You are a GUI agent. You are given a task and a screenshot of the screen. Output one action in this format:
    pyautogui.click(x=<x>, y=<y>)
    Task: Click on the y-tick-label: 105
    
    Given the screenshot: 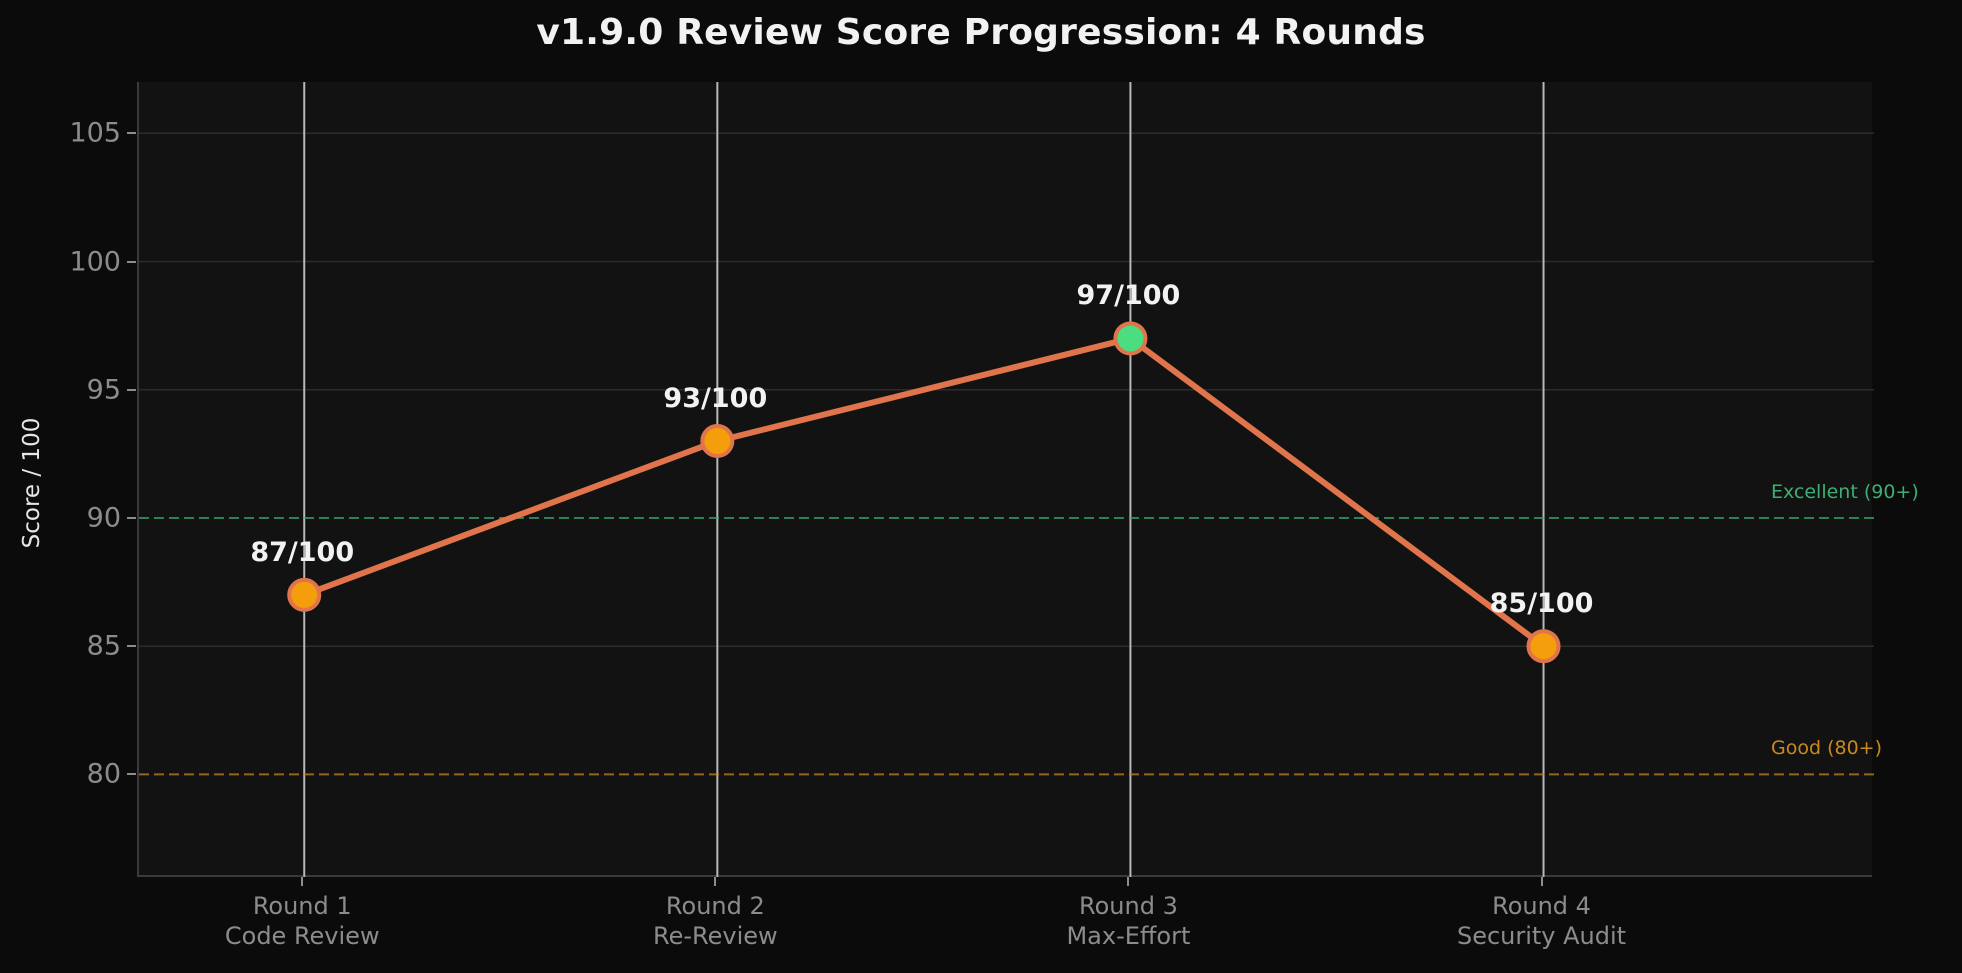 What is the action you would take?
    pyautogui.click(x=95, y=133)
    